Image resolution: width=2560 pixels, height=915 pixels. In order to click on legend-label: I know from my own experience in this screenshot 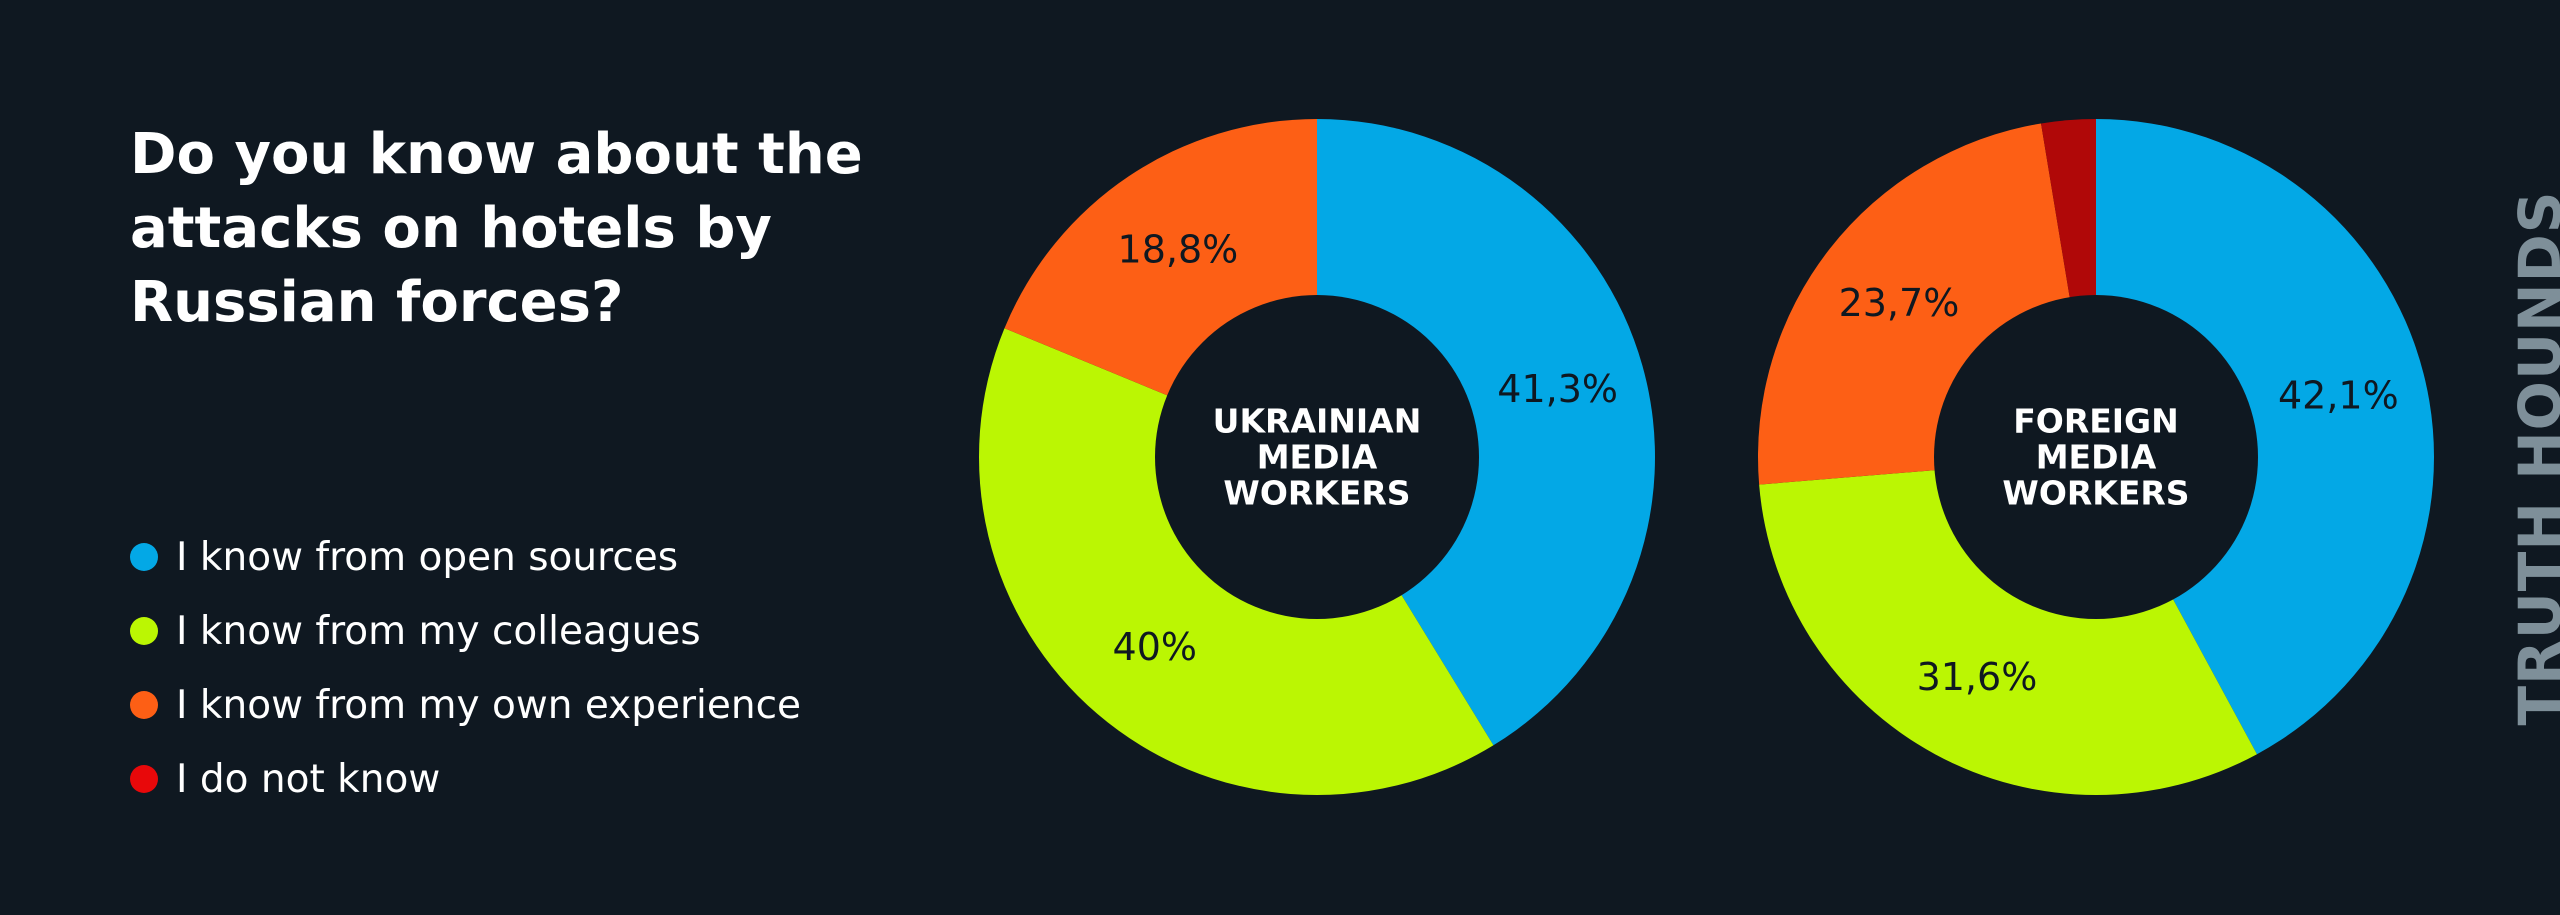, I will do `click(489, 705)`.